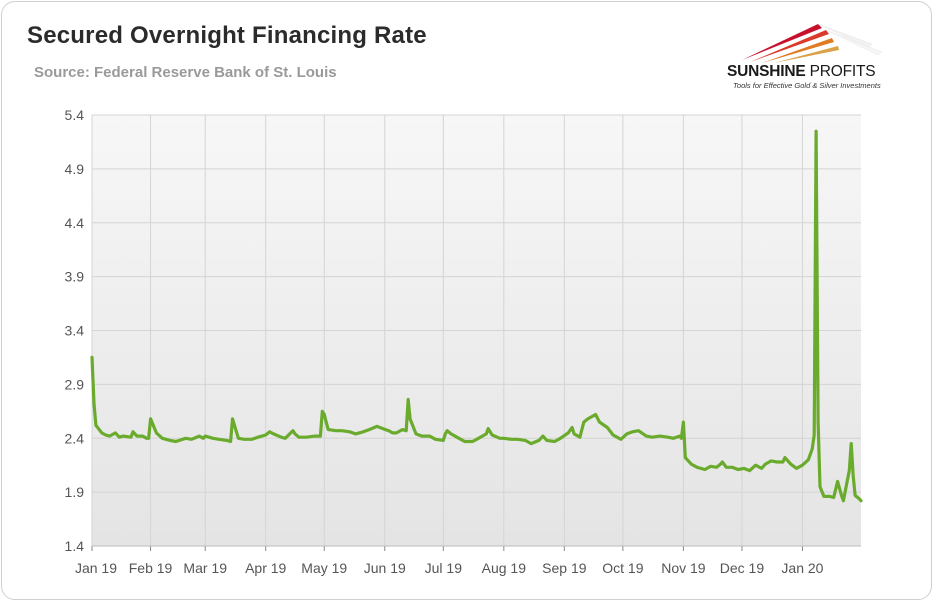 The width and height of the screenshot is (935, 603). I want to click on logo-name-bold: SUNSHINE, so click(766, 71).